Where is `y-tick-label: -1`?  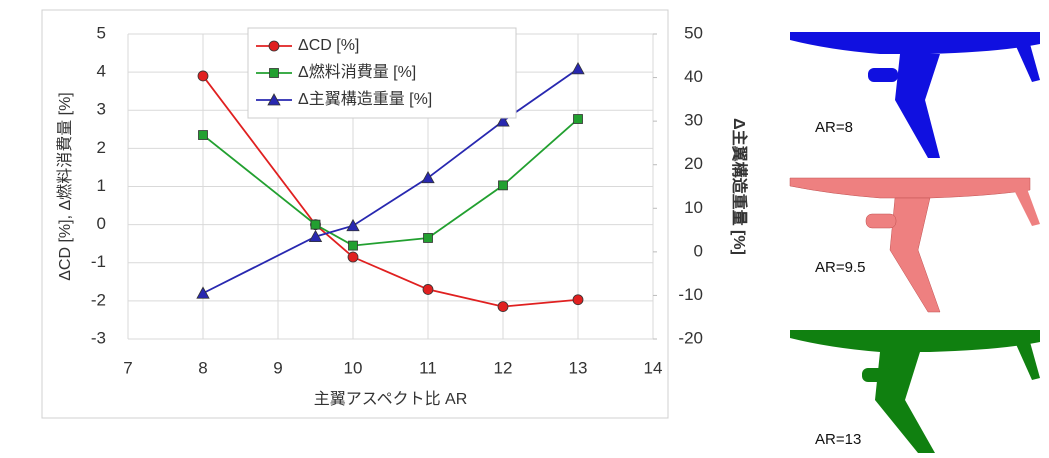
y-tick-label: -1 is located at coordinates (98, 261).